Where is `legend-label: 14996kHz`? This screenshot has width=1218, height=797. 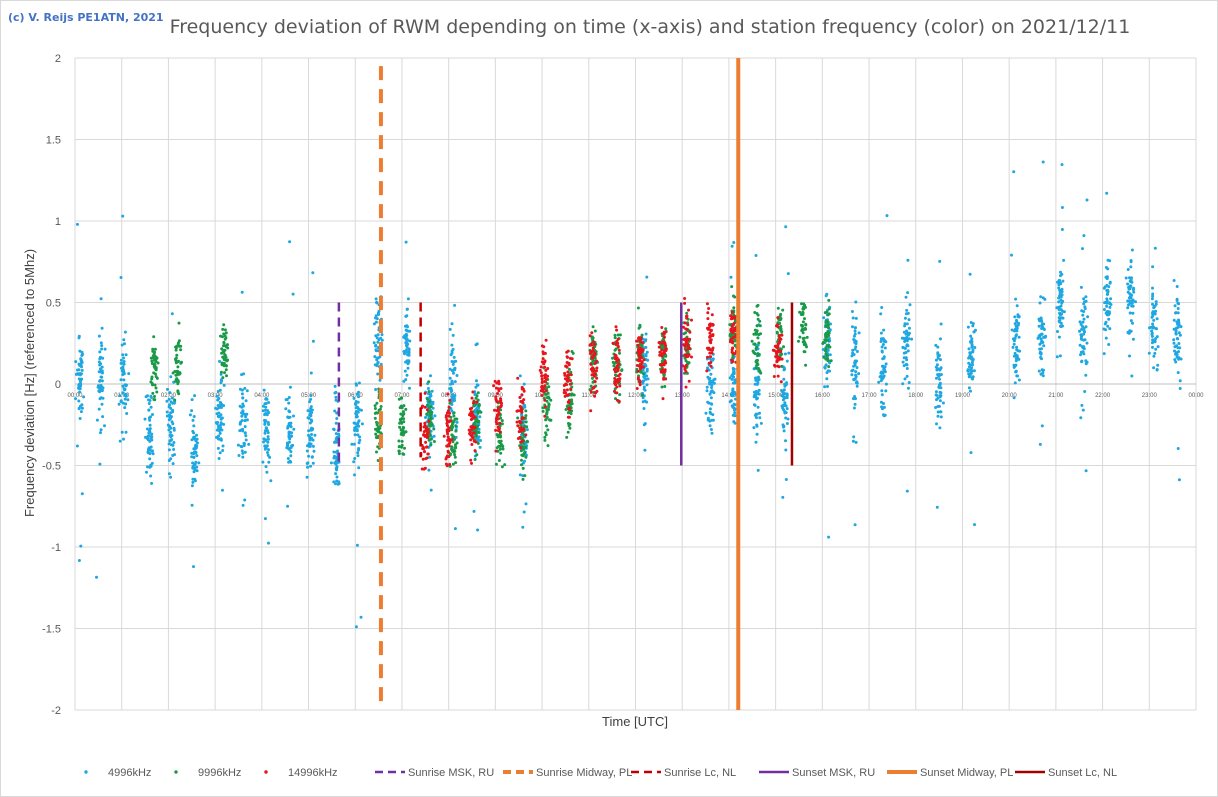 legend-label: 14996kHz is located at coordinates (313, 773).